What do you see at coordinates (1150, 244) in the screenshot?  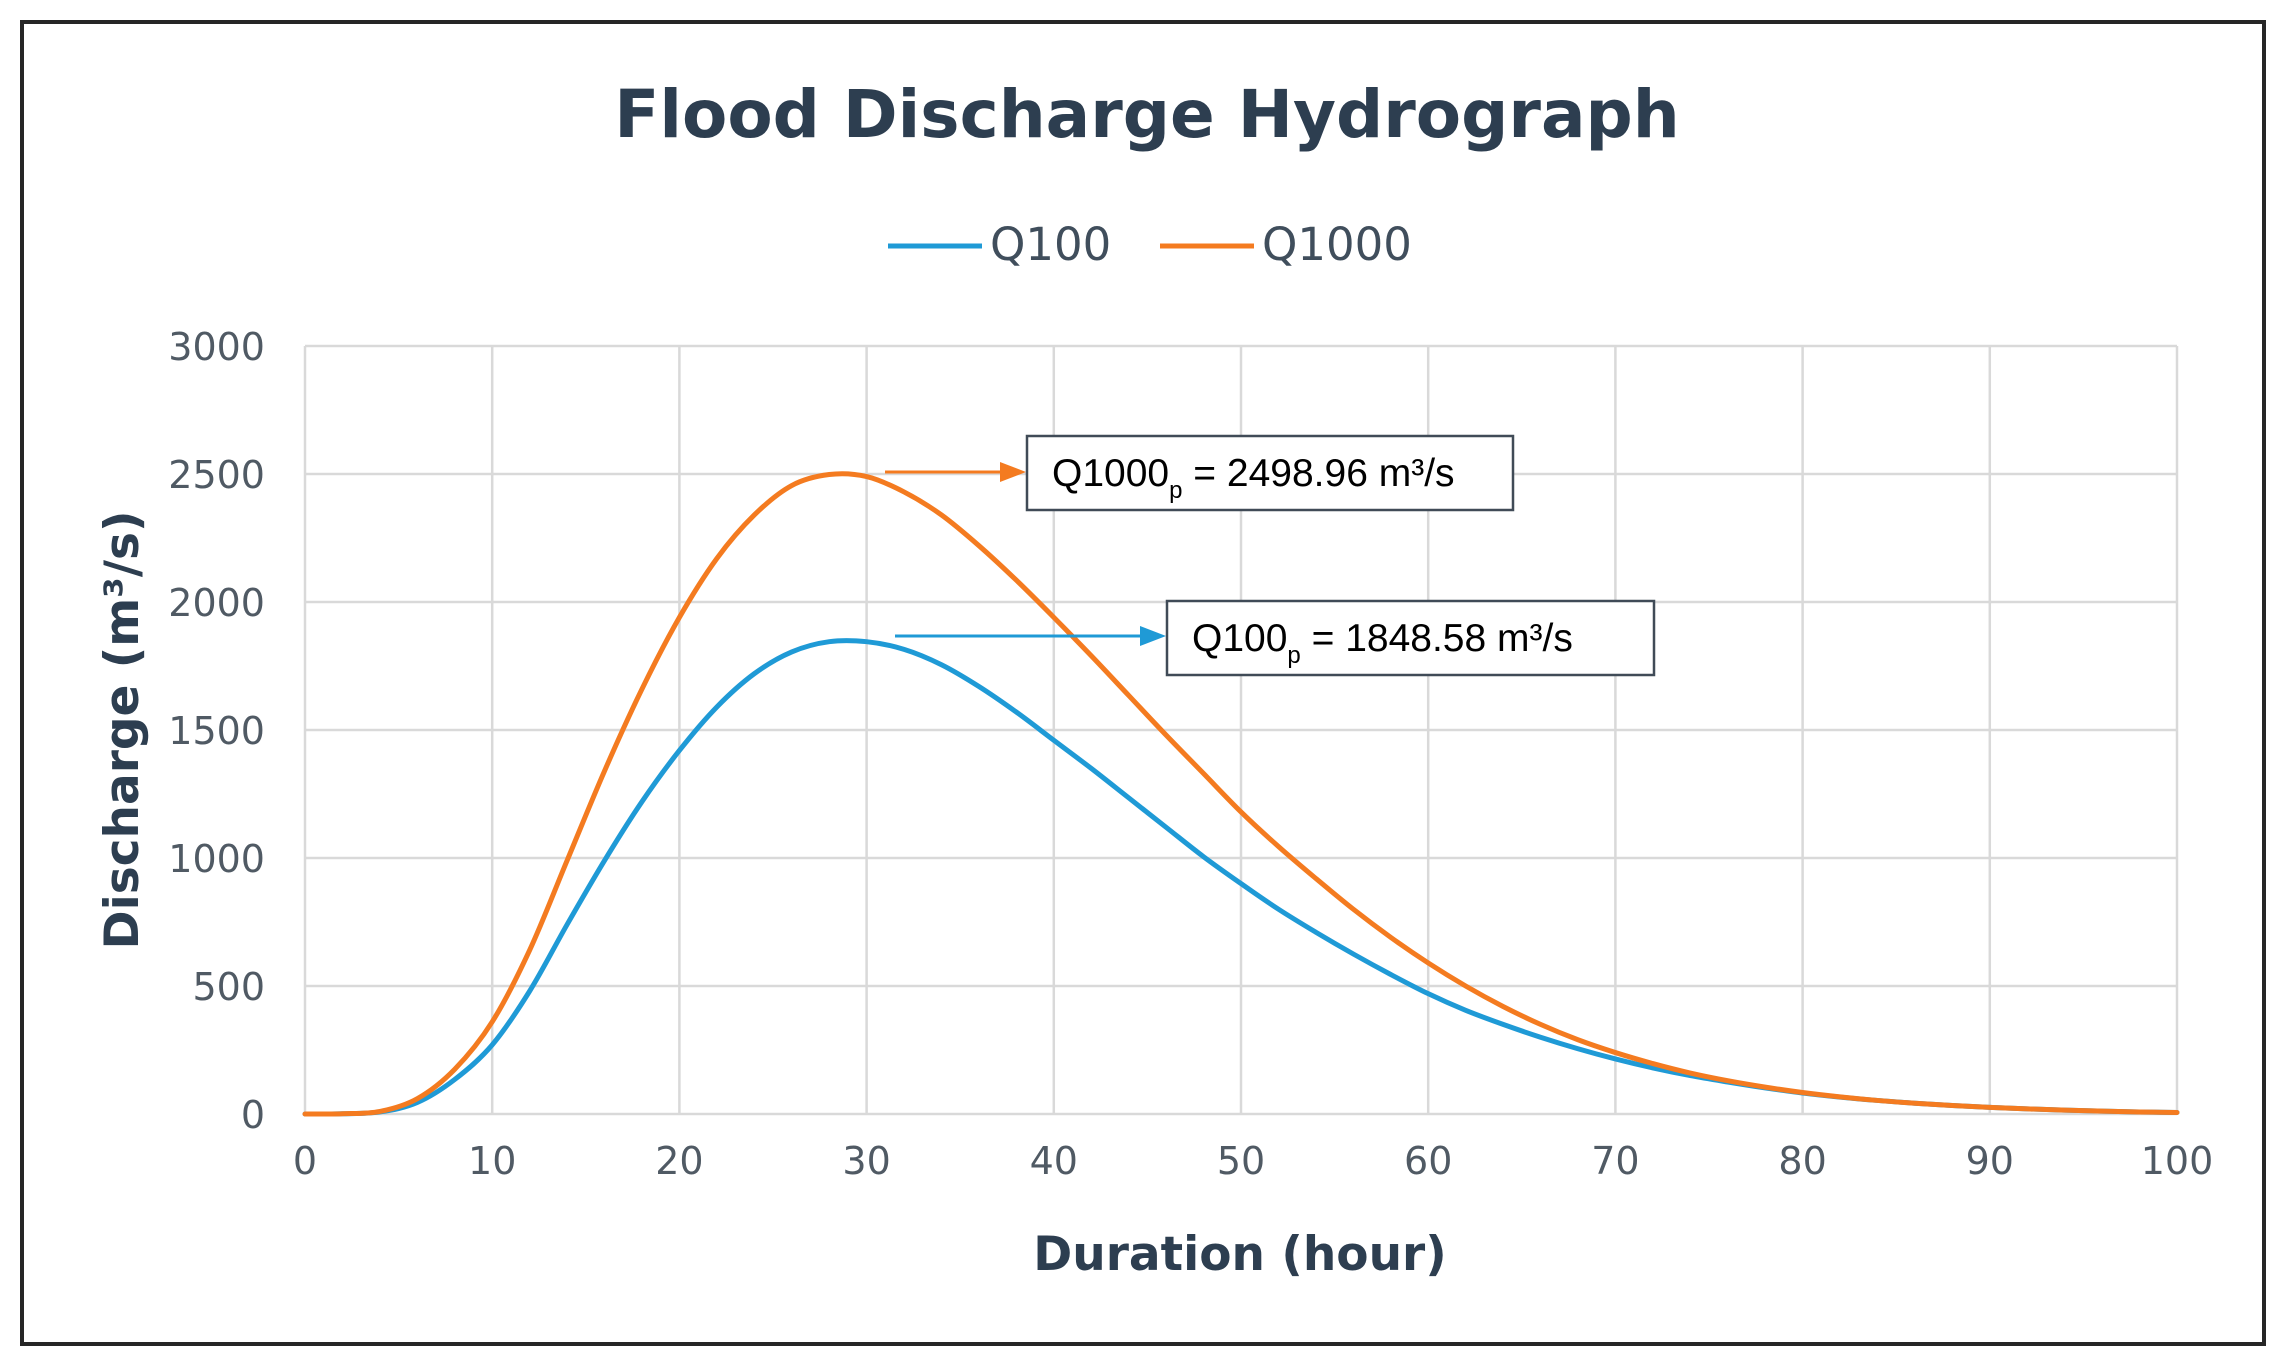 I see `legend: Q100 Q1000` at bounding box center [1150, 244].